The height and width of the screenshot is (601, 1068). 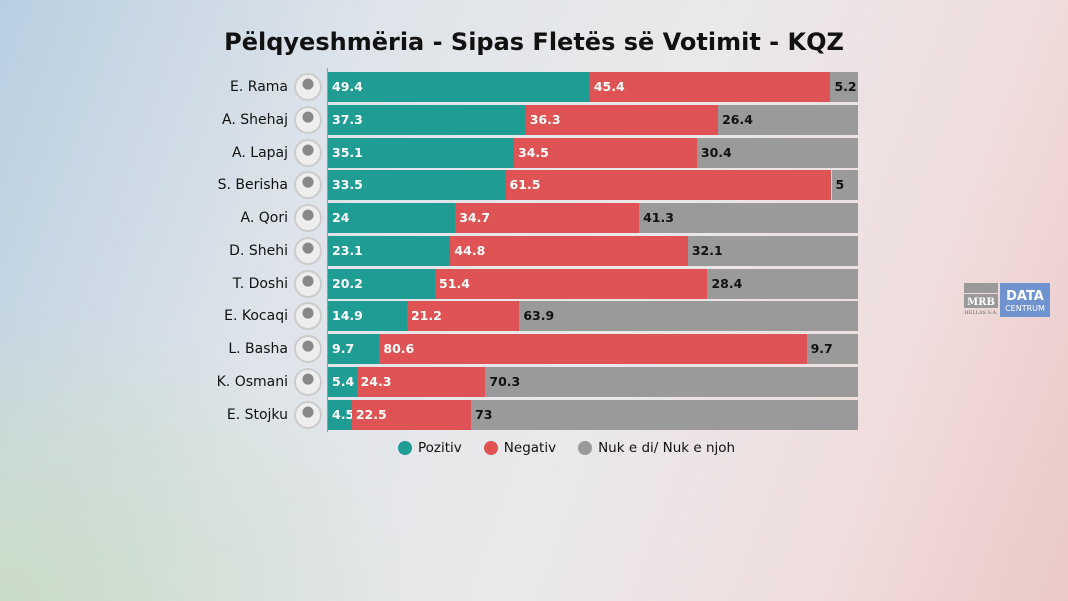 I want to click on legend-label: Nuk e di/ Nuk e njoh, so click(x=667, y=448).